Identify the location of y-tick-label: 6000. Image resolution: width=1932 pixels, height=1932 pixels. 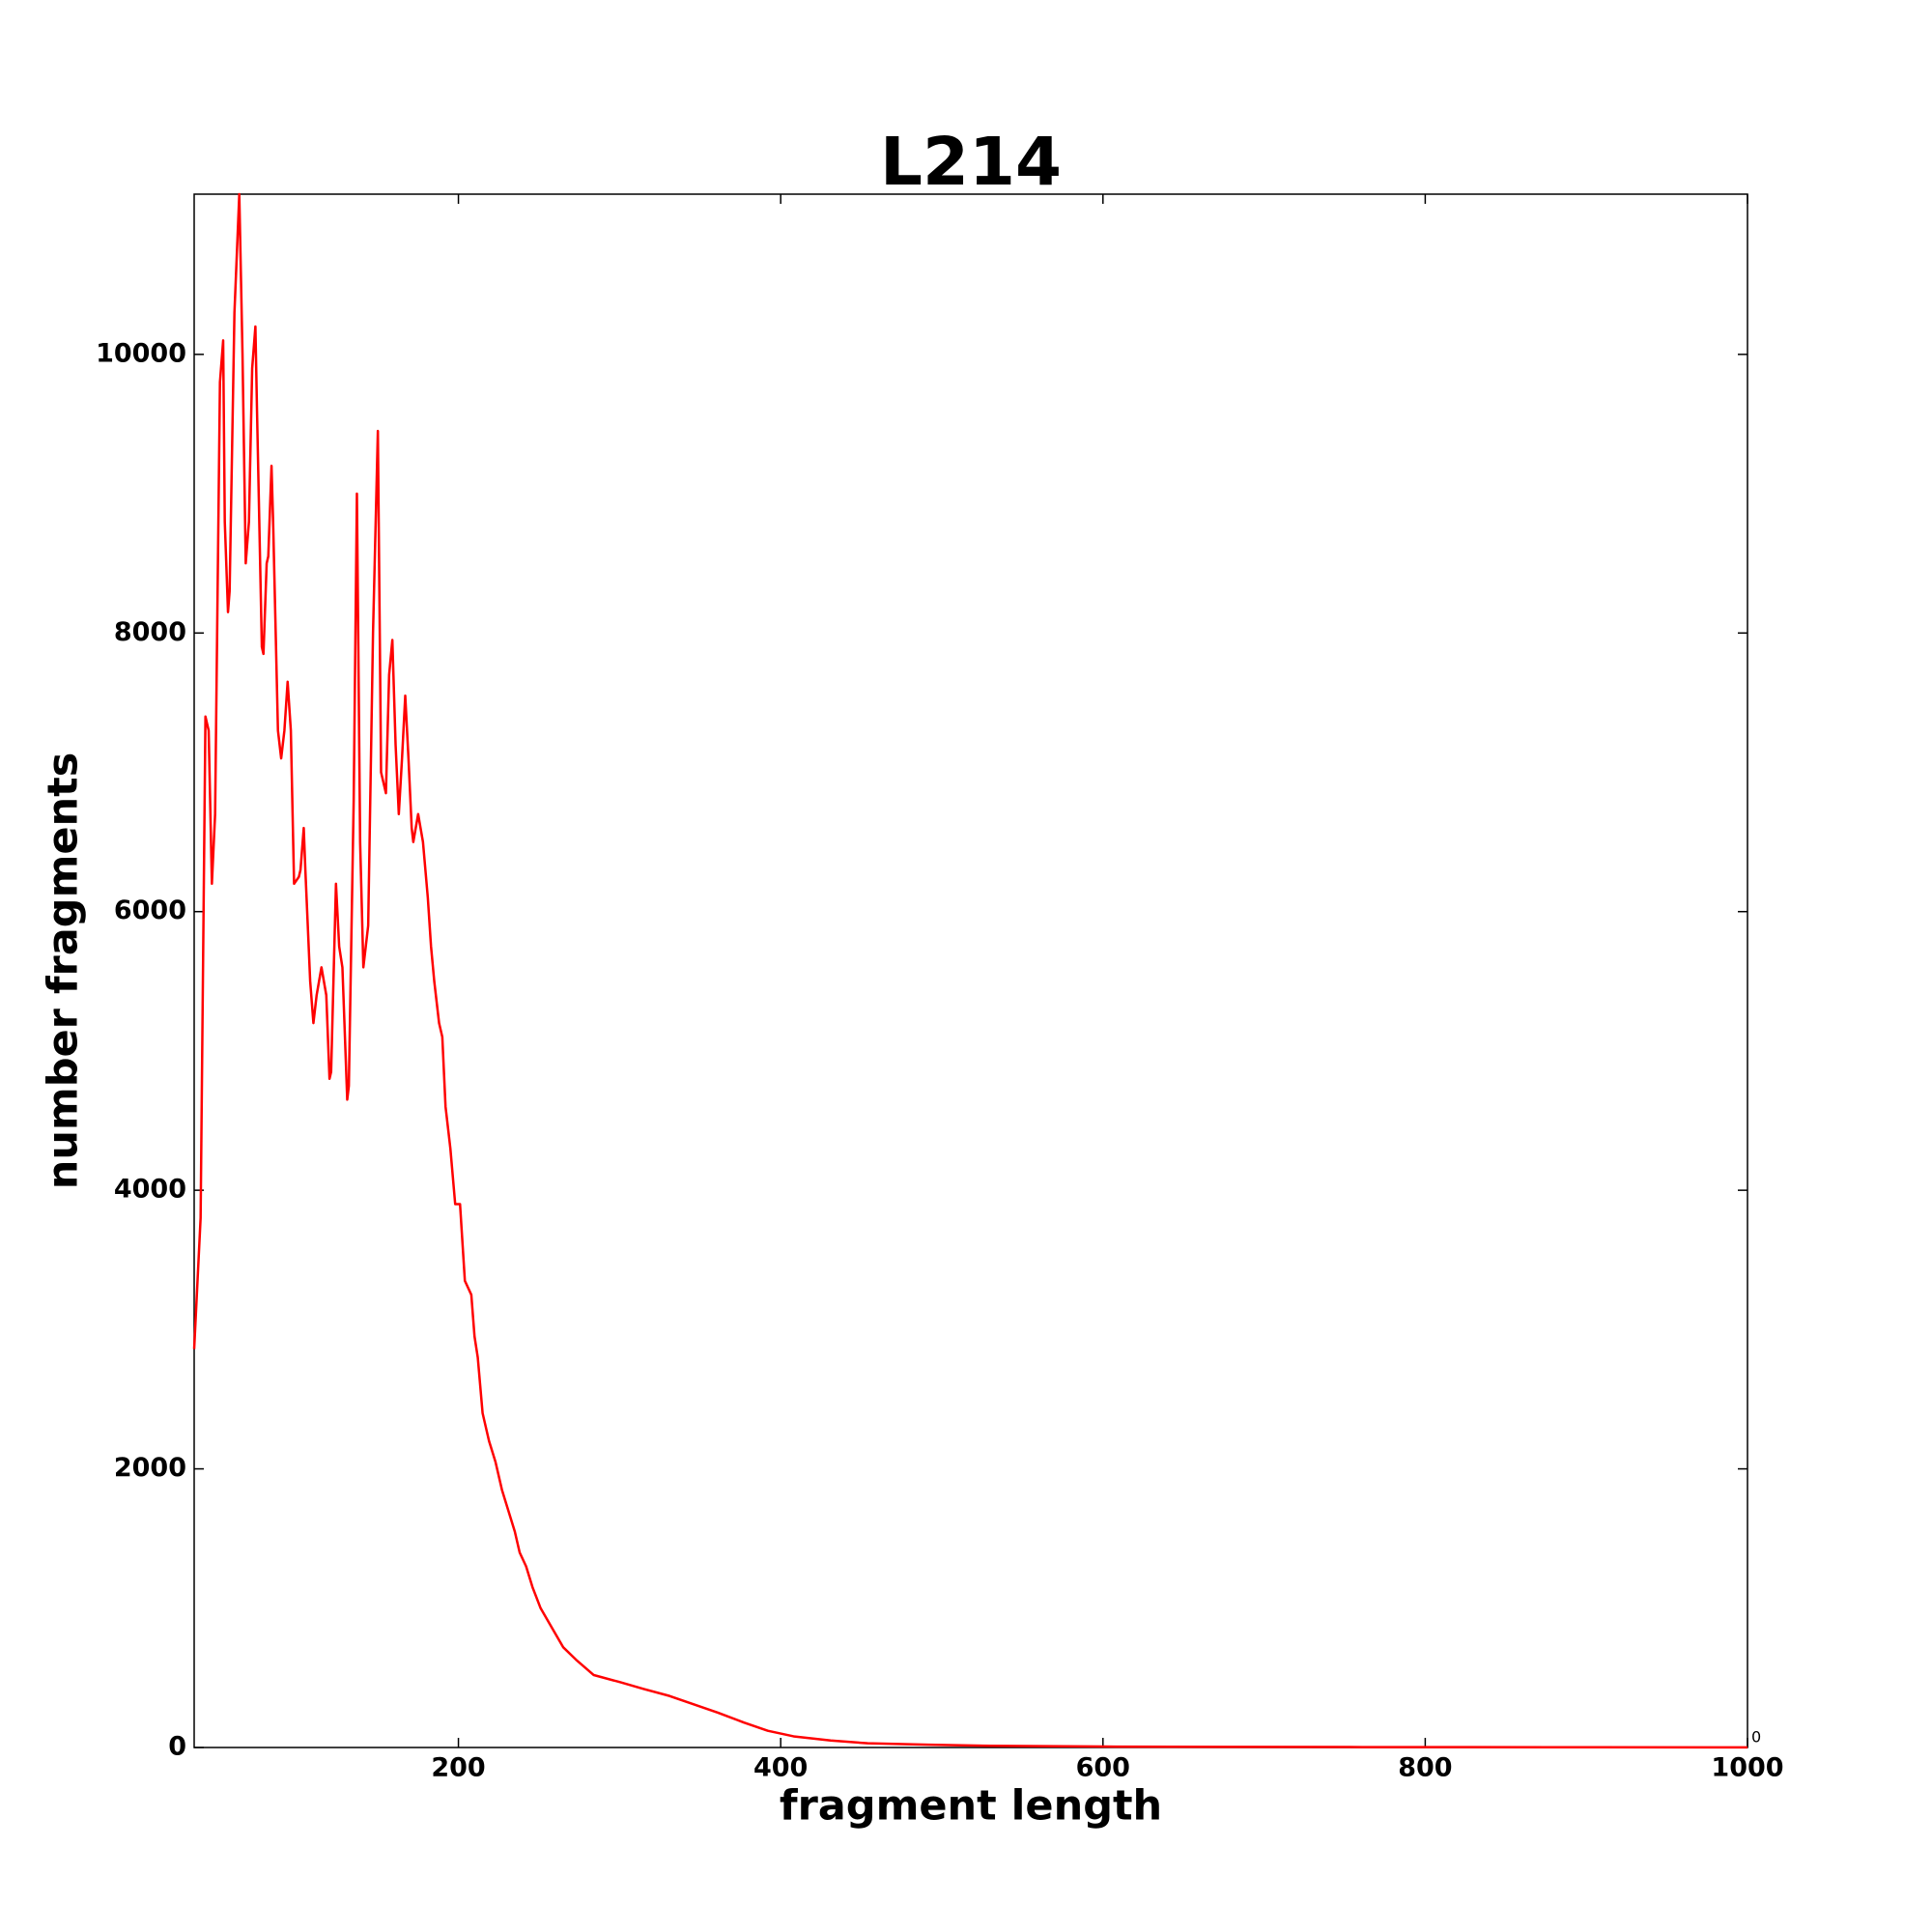
(150, 910).